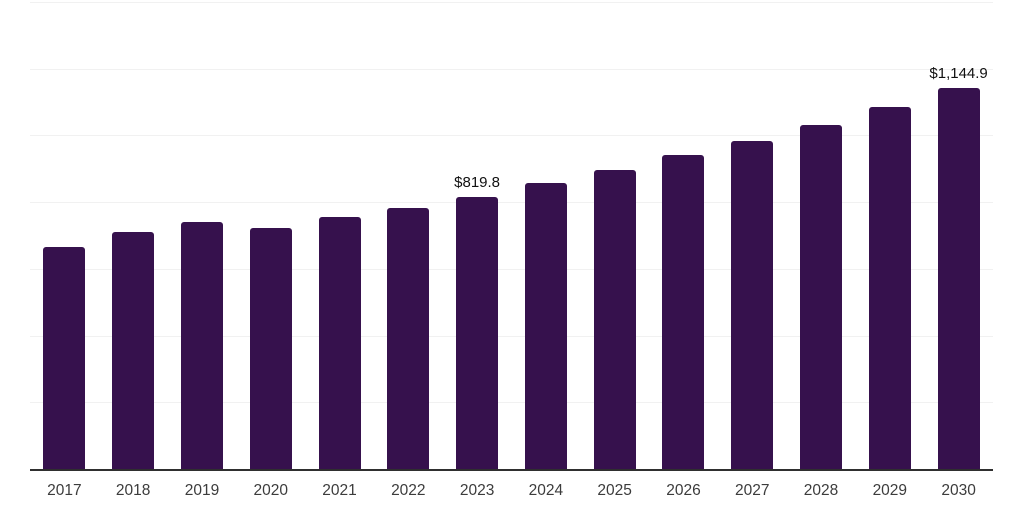 The height and width of the screenshot is (512, 1024). I want to click on x-tick-2029: 2029, so click(890, 490).